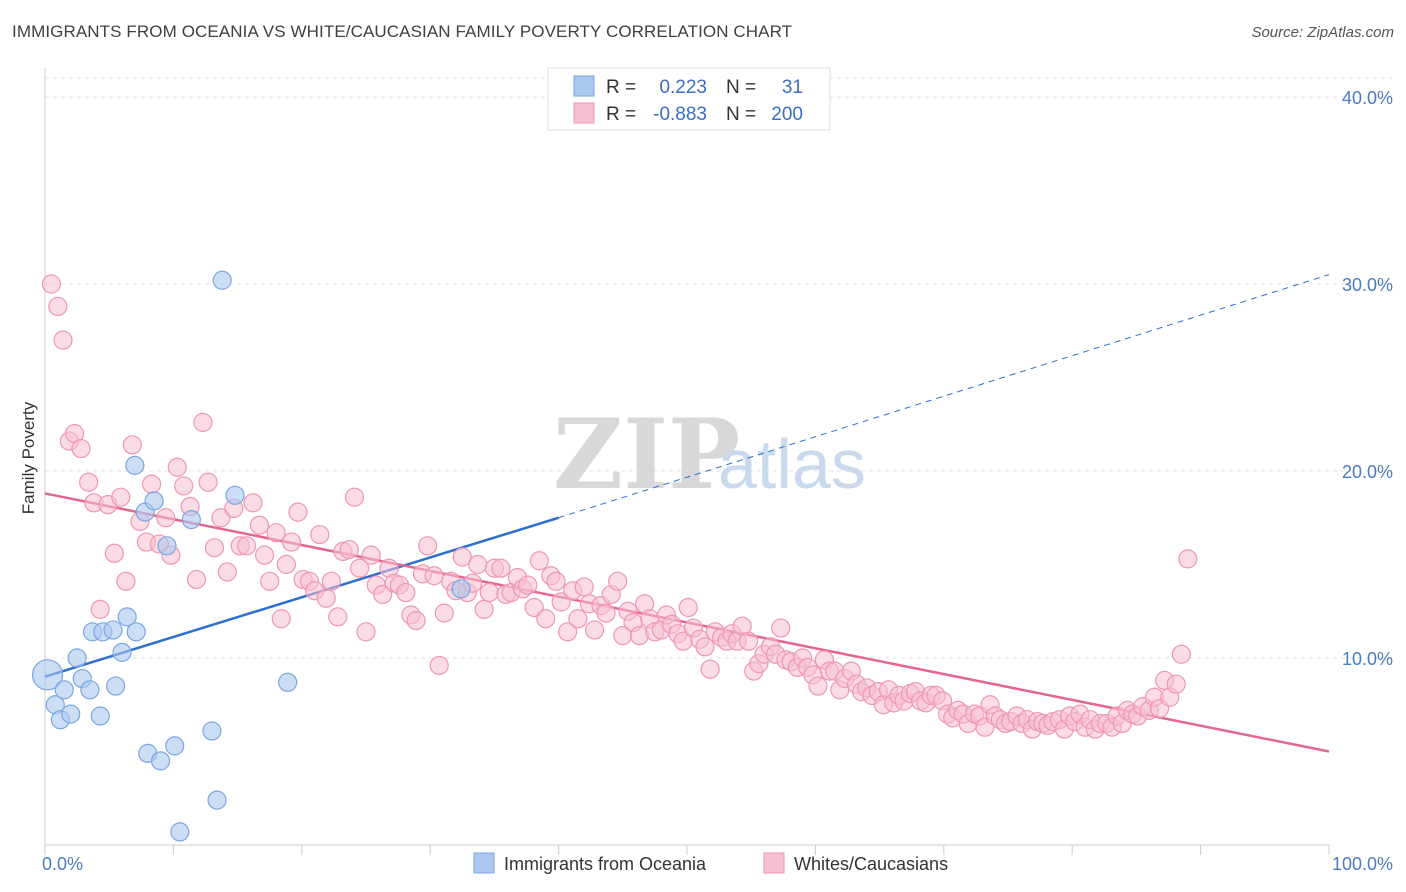 The width and height of the screenshot is (1406, 892). Describe the element at coordinates (484, 863) in the screenshot. I see `bottom-legend-swatch-blue` at that location.